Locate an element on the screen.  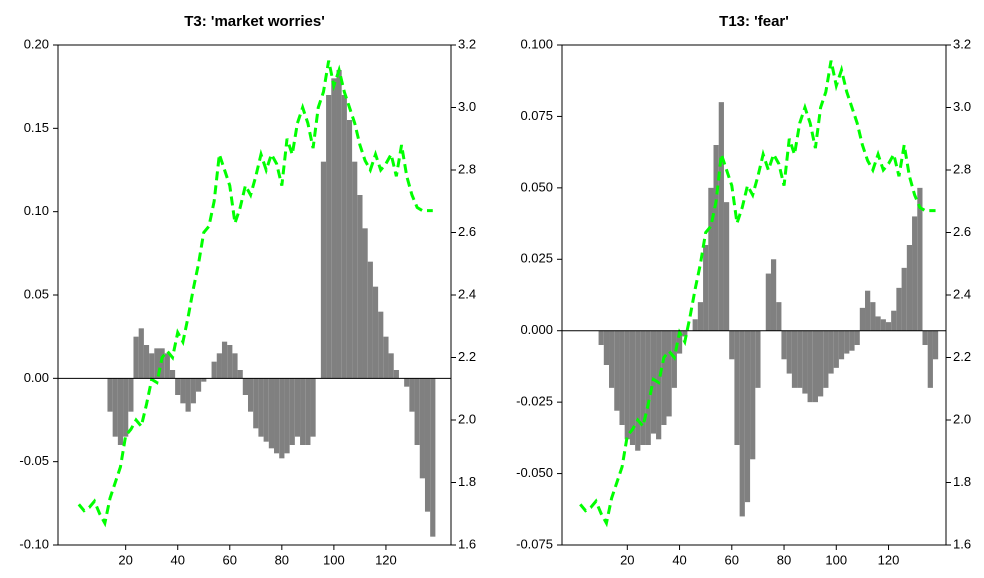
y2-tick-label: 1.6 is located at coordinates (962, 543).